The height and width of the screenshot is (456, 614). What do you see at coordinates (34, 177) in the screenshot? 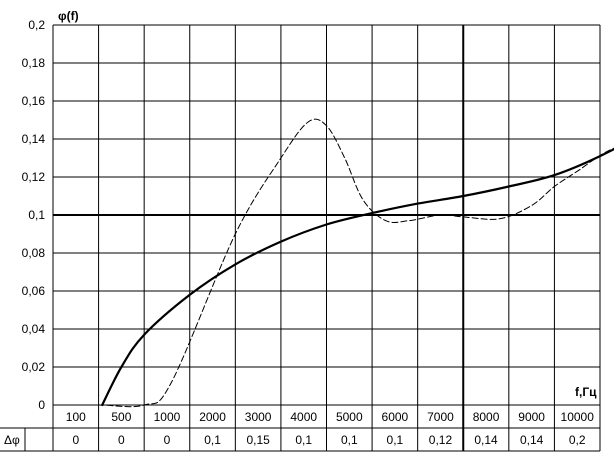
I see `y-tick-label: 0,12` at bounding box center [34, 177].